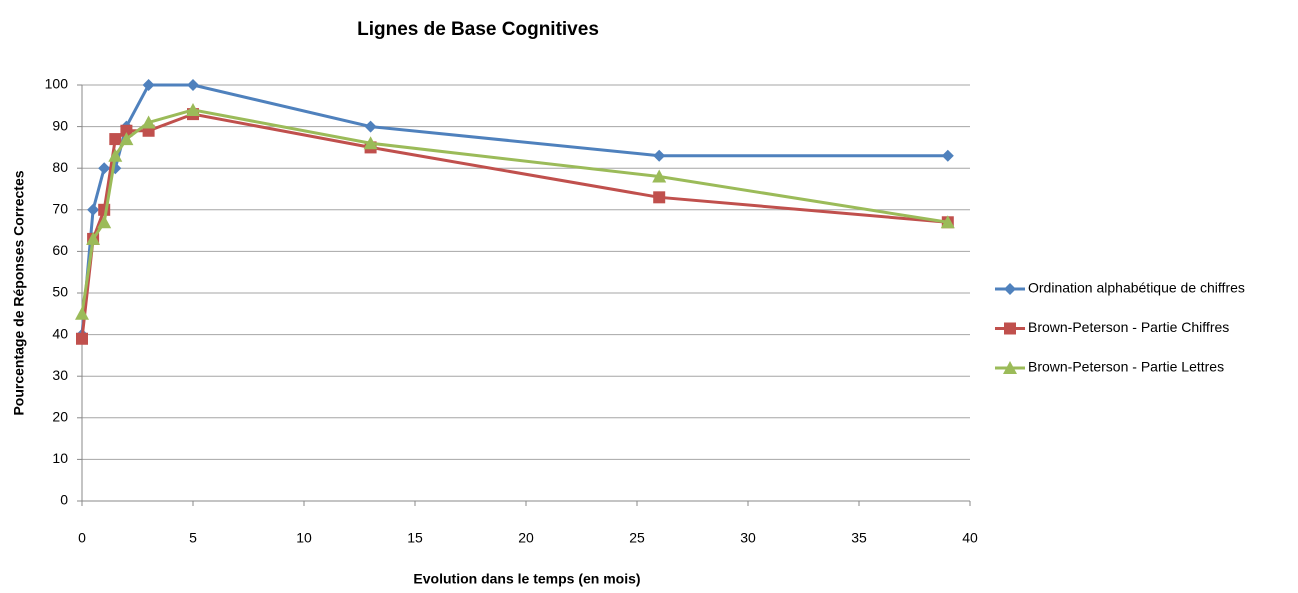 The image size is (1298, 593). Describe the element at coordinates (60, 375) in the screenshot. I see `y-tick-label: 30` at that location.